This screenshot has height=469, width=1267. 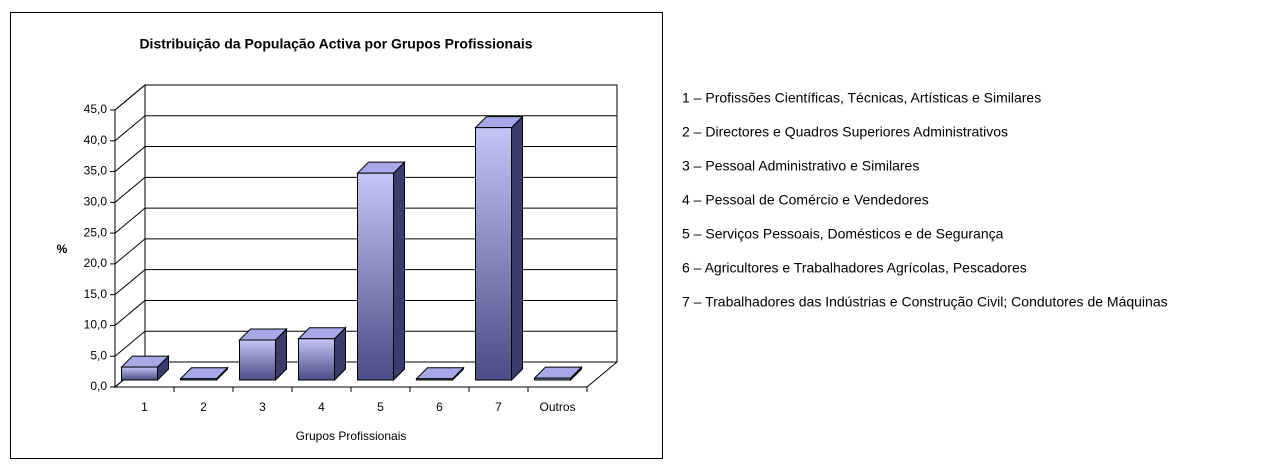 What do you see at coordinates (800, 166) in the screenshot?
I see `legend-item: 3 – Pessoal Administrativo e Similares` at bounding box center [800, 166].